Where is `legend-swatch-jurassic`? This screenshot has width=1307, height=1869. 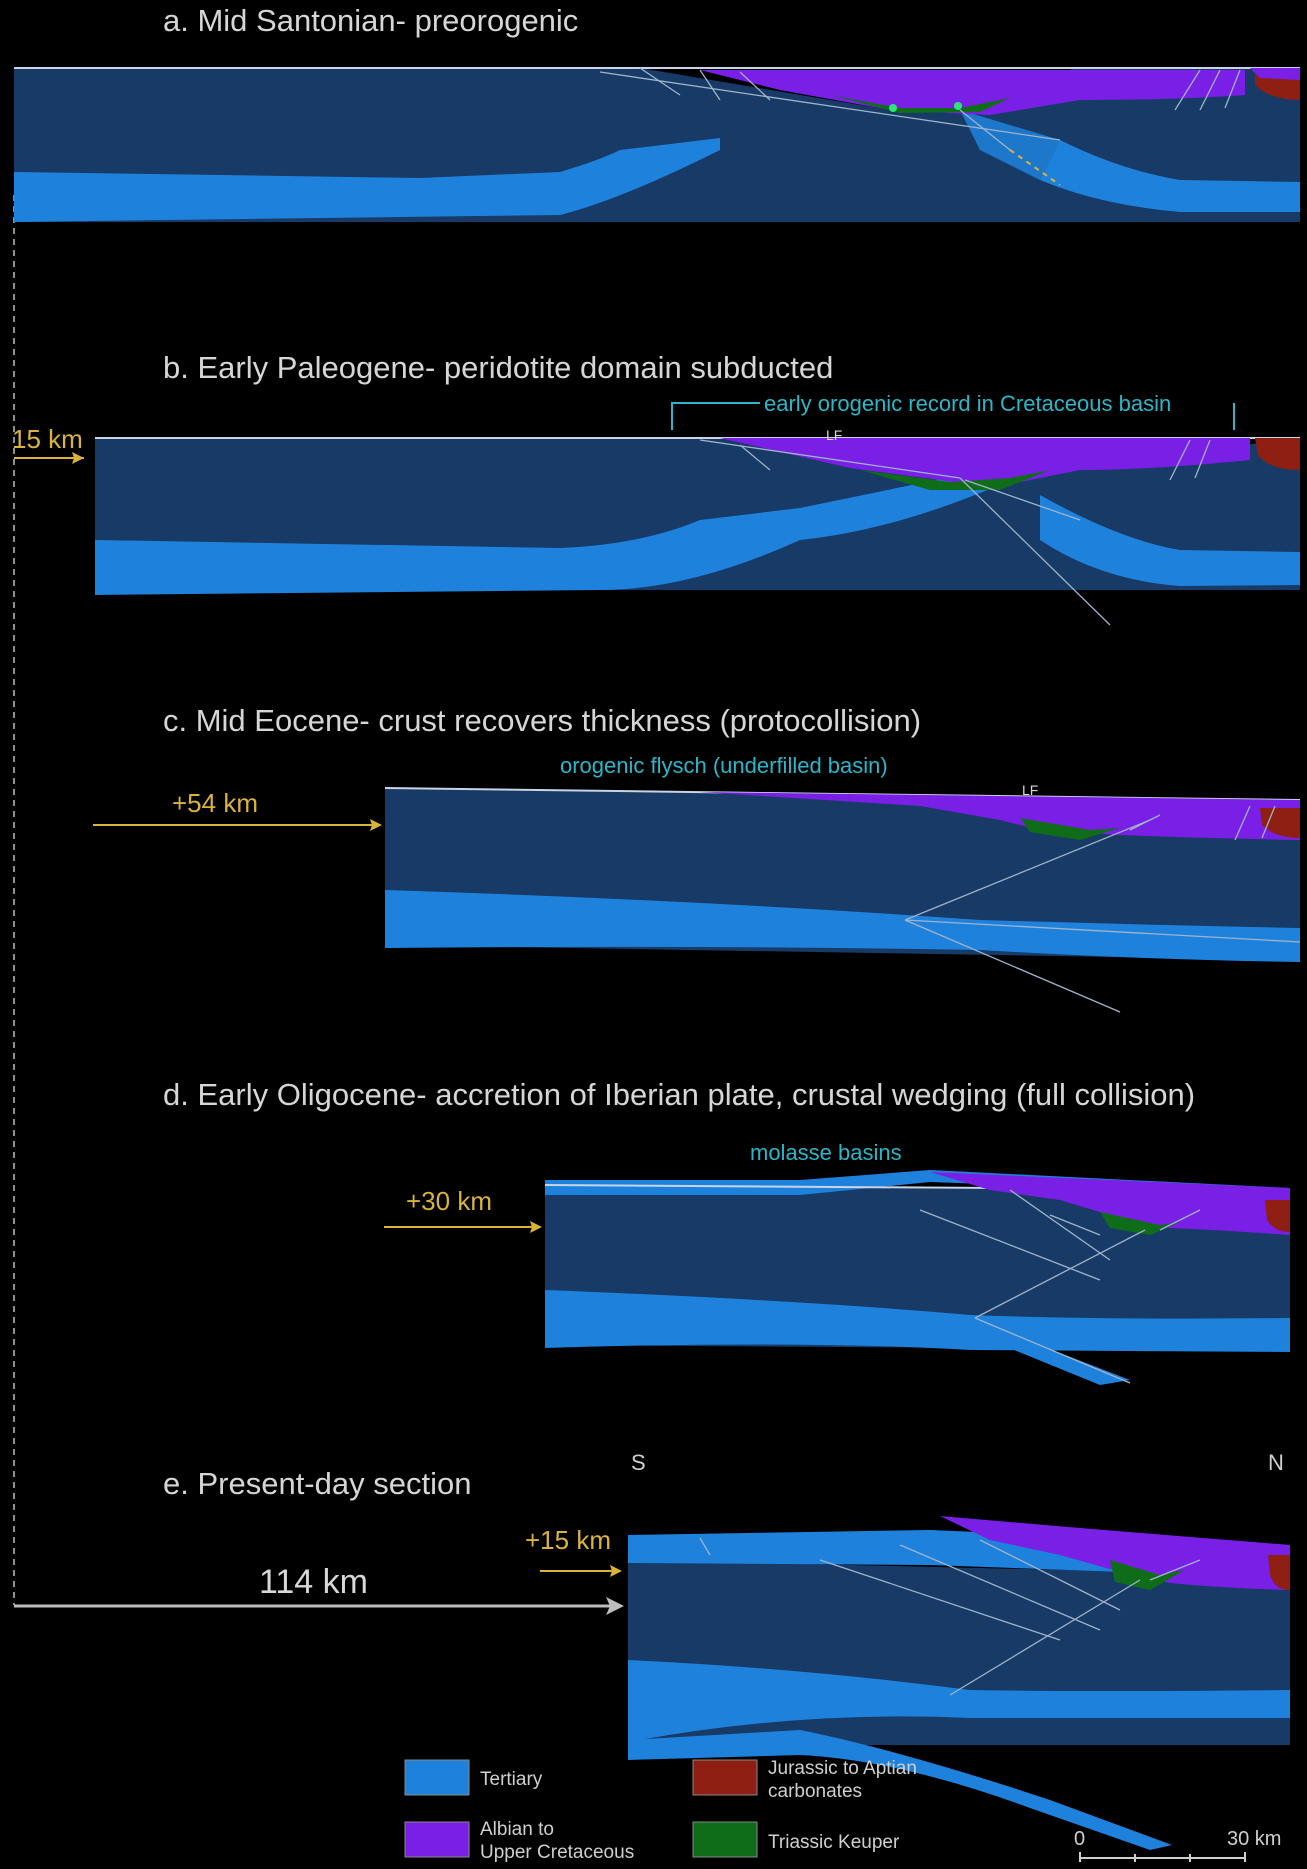
legend-swatch-jurassic is located at coordinates (725, 1777).